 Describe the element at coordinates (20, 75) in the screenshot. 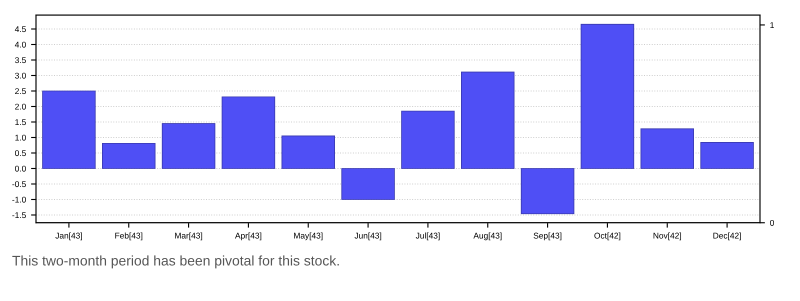

I see `y-tick-label: 3.0` at that location.